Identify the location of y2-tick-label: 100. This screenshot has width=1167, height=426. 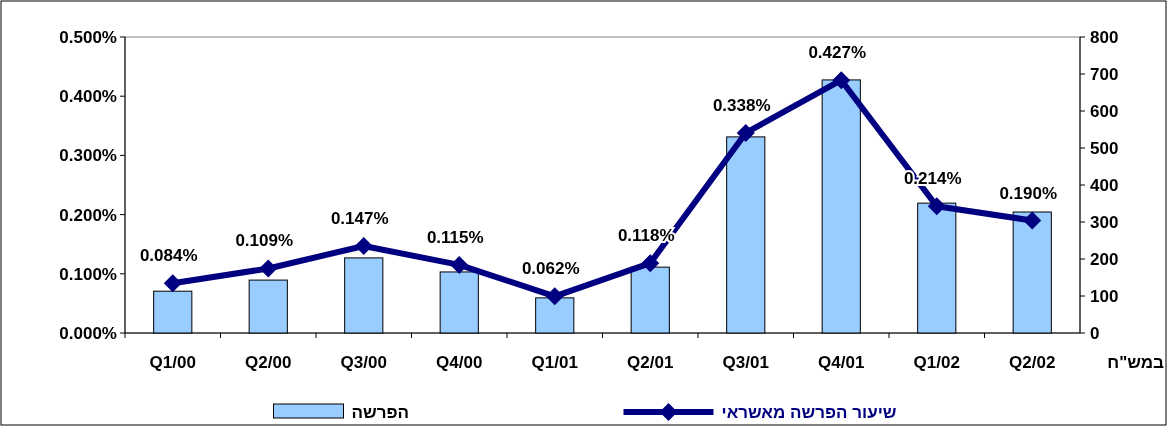
(1104, 296).